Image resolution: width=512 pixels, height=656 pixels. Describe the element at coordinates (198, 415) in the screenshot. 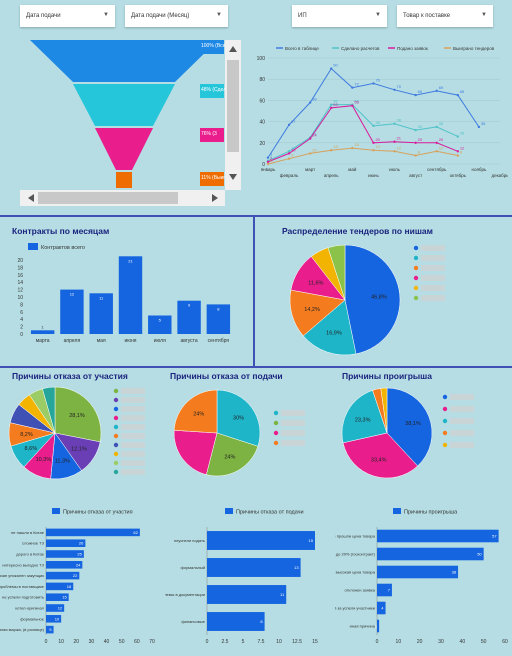

I see `slice-label: 24%` at that location.